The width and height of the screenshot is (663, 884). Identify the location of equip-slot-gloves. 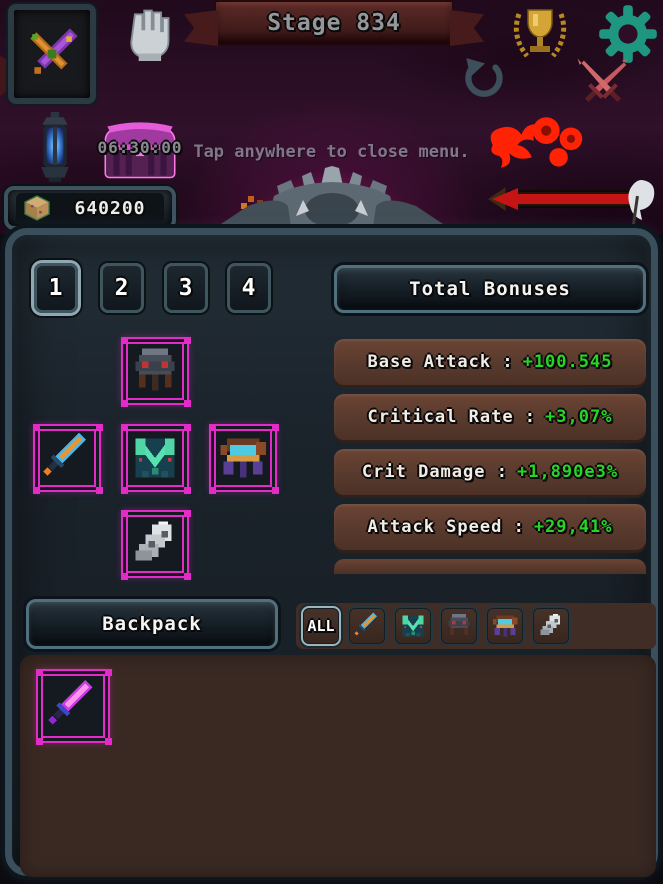
(243, 458).